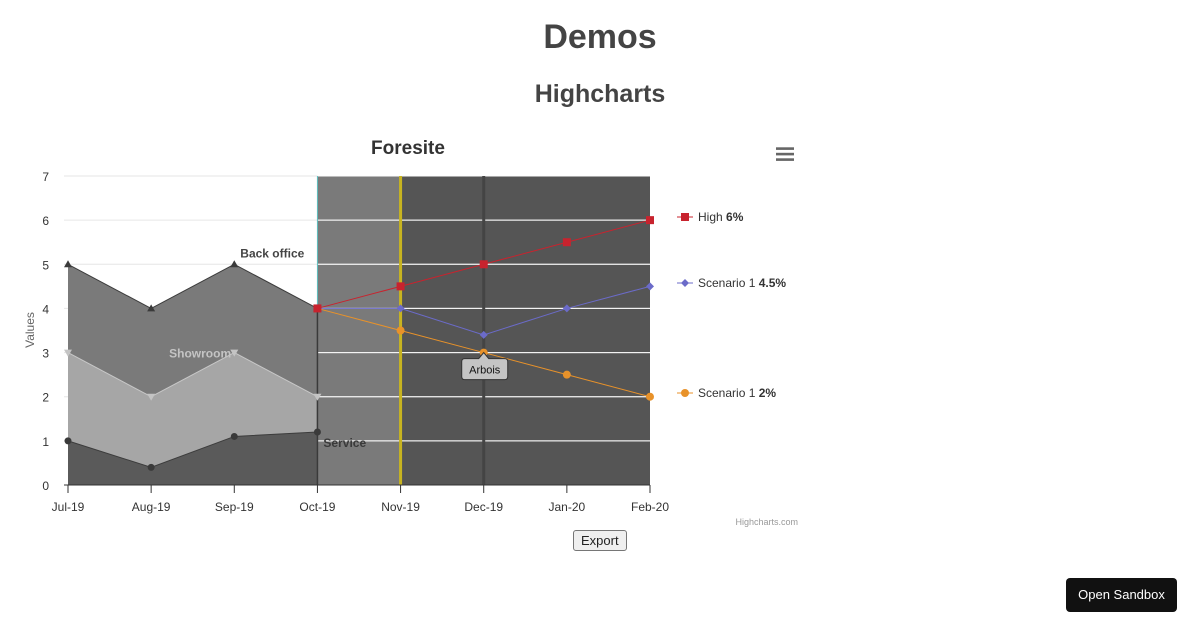 The height and width of the screenshot is (630, 1200). Describe the element at coordinates (45, 486) in the screenshot. I see `y-tick-label: 0` at that location.